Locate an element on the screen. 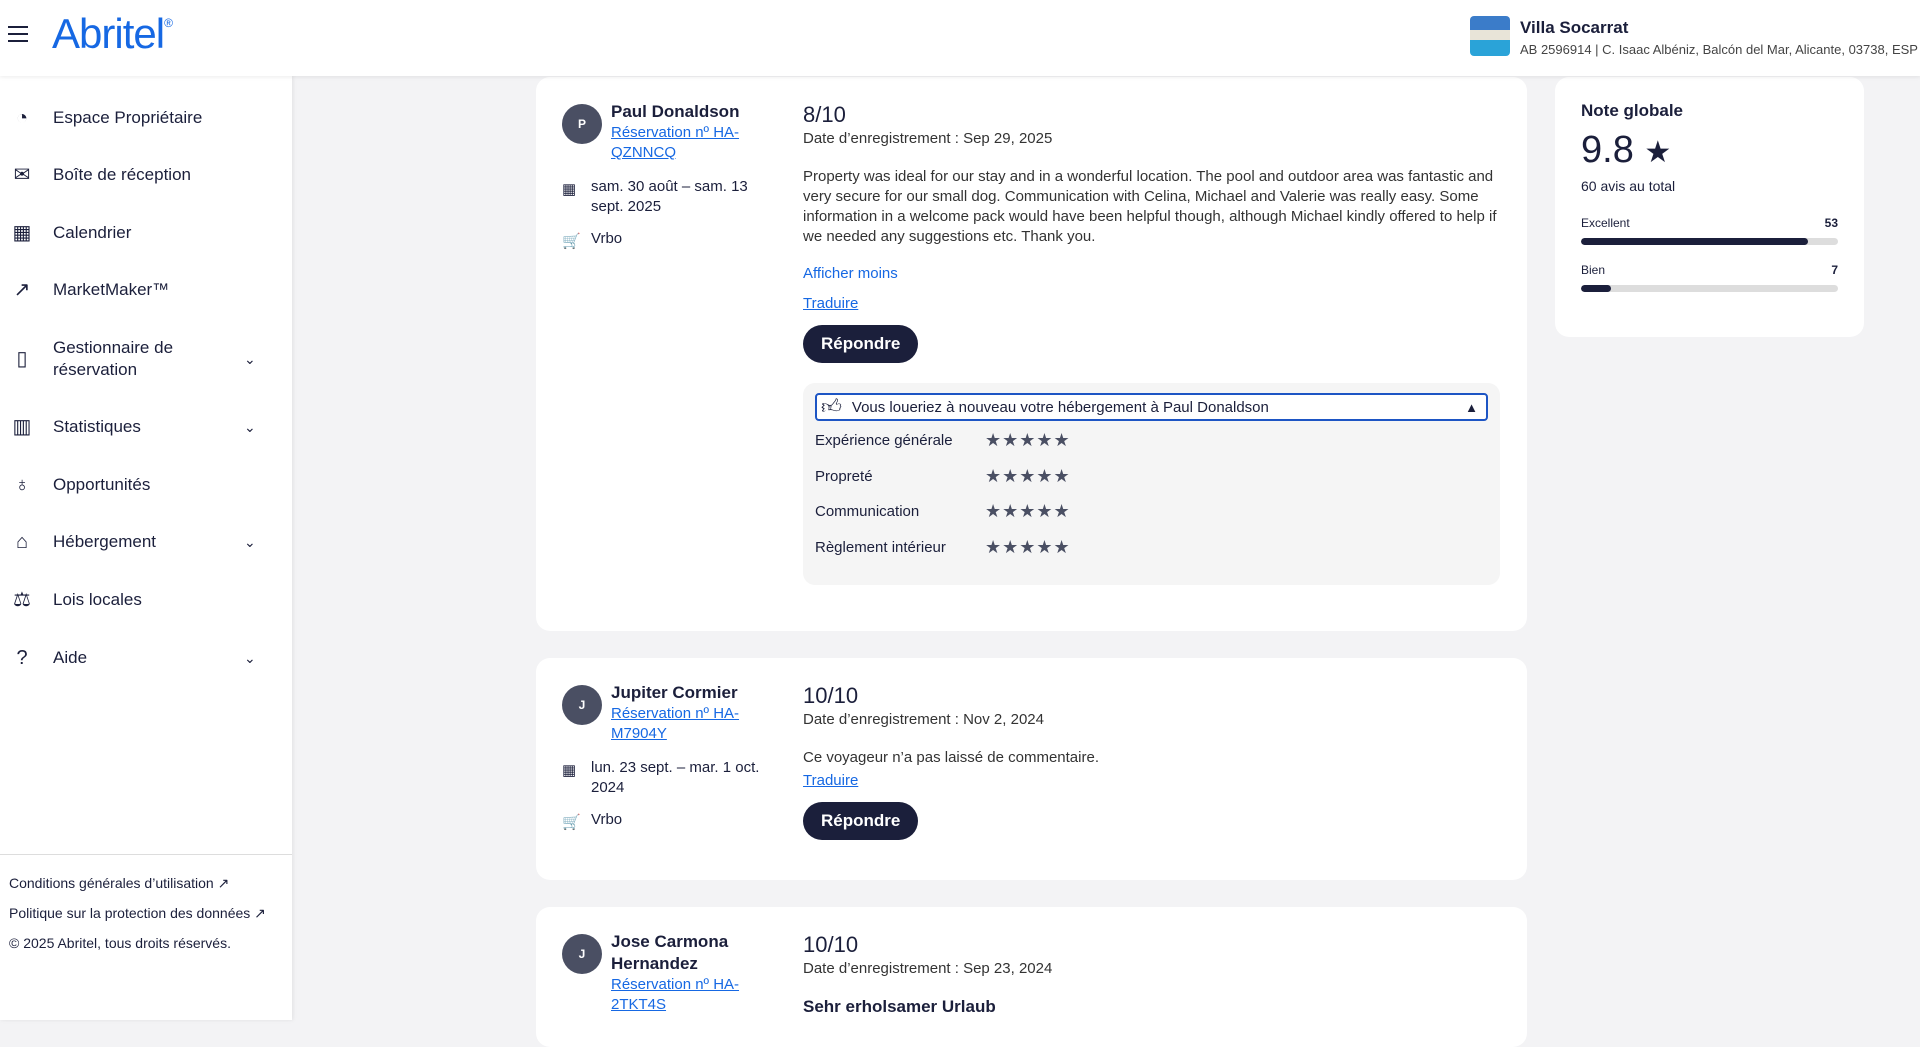 The image size is (1920, 1047). sidebar-item-7: ♁ Opportunités is located at coordinates (146, 485).